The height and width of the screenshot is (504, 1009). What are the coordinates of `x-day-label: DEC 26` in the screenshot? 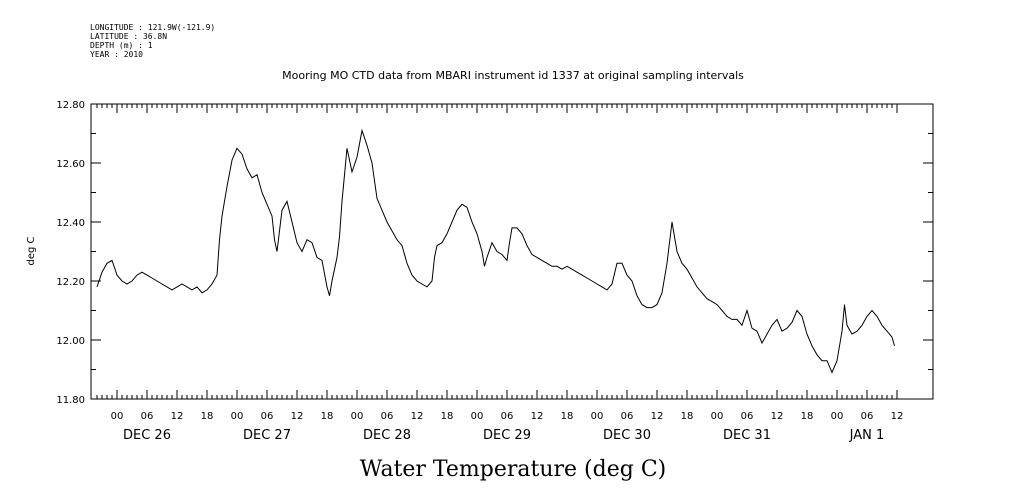 It's located at (147, 435).